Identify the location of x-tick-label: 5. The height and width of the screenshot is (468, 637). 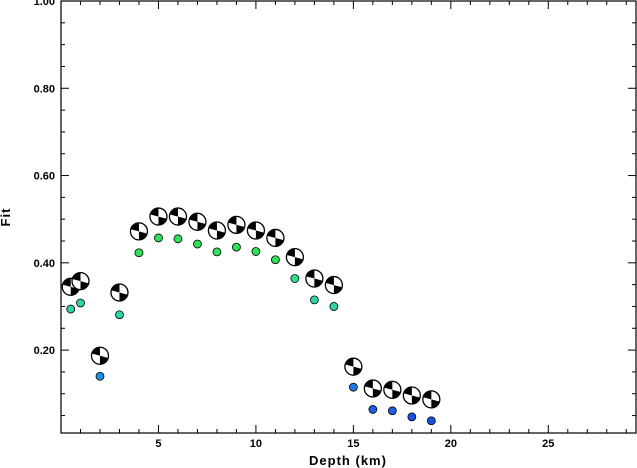
(158, 444).